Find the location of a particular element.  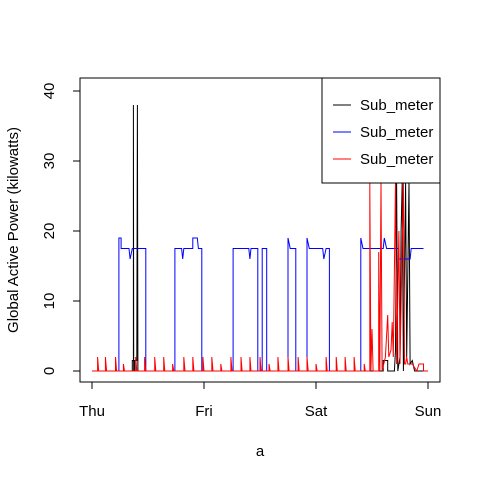

x-tick-label: Sat is located at coordinates (316, 411).